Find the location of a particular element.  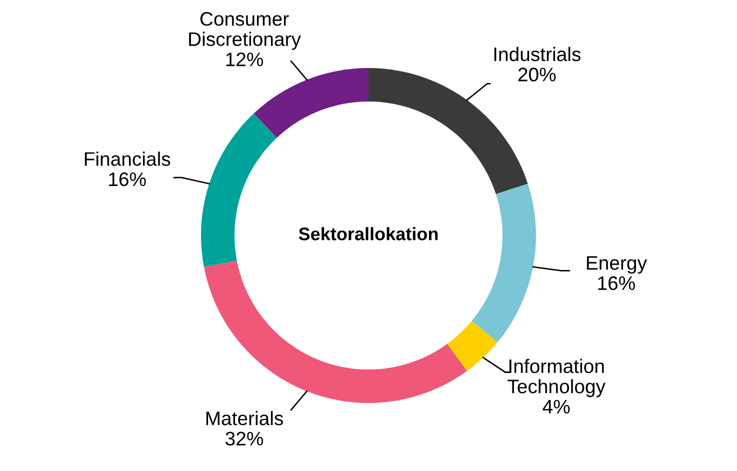

slice-label: Industrials is located at coordinates (537, 54).